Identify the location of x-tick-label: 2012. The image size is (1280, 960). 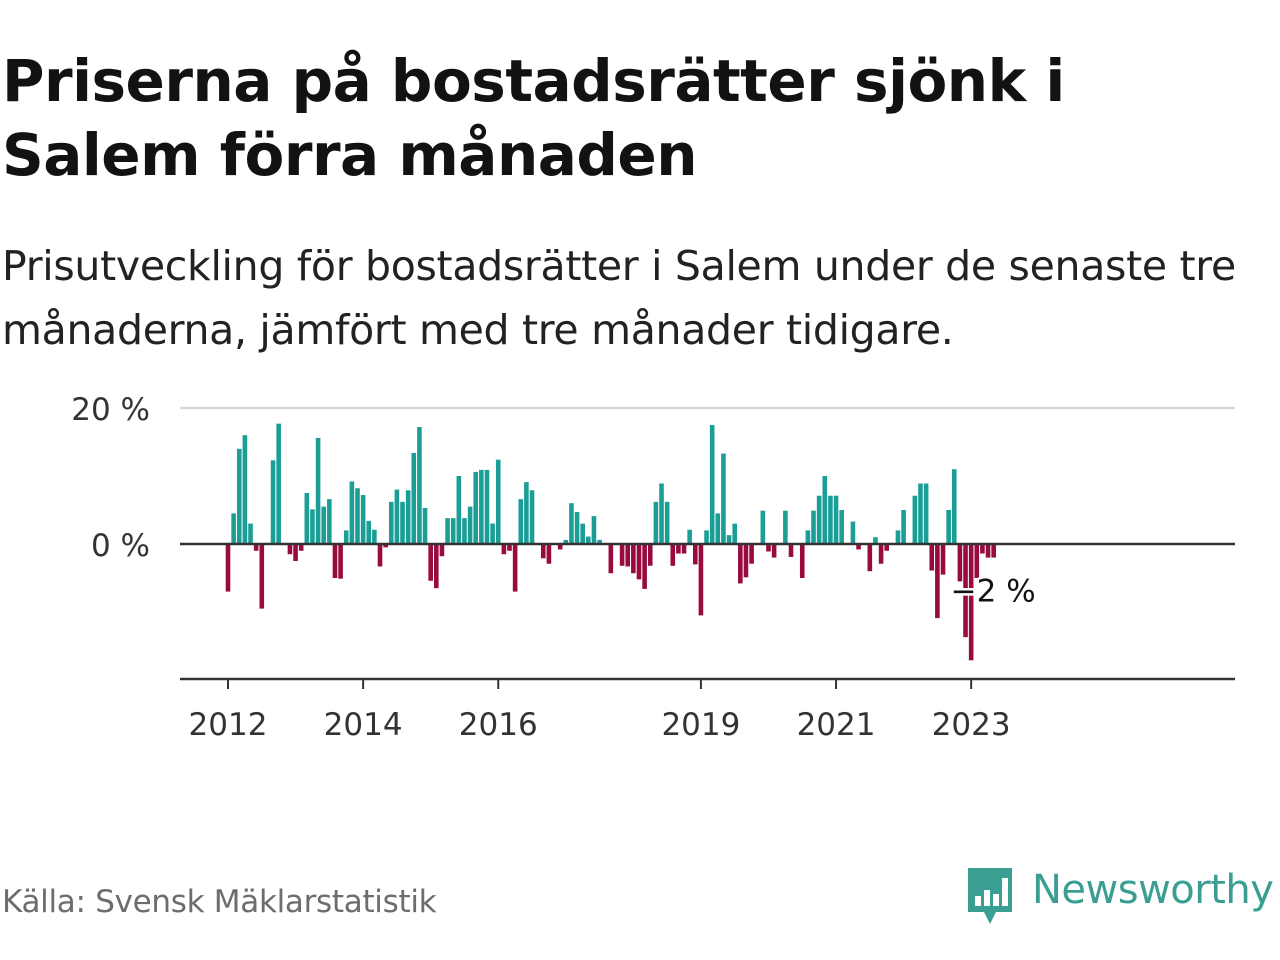
(228, 725).